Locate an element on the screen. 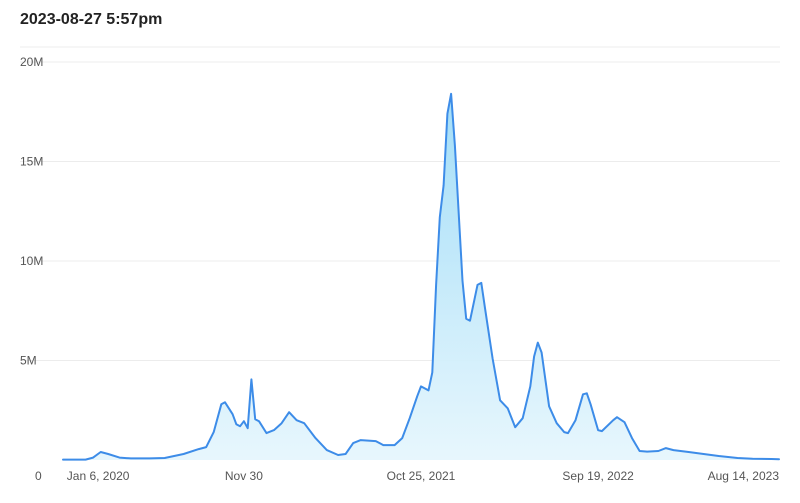 Image resolution: width=800 pixels, height=503 pixels. x-tick-label: Nov 30 is located at coordinates (244, 476).